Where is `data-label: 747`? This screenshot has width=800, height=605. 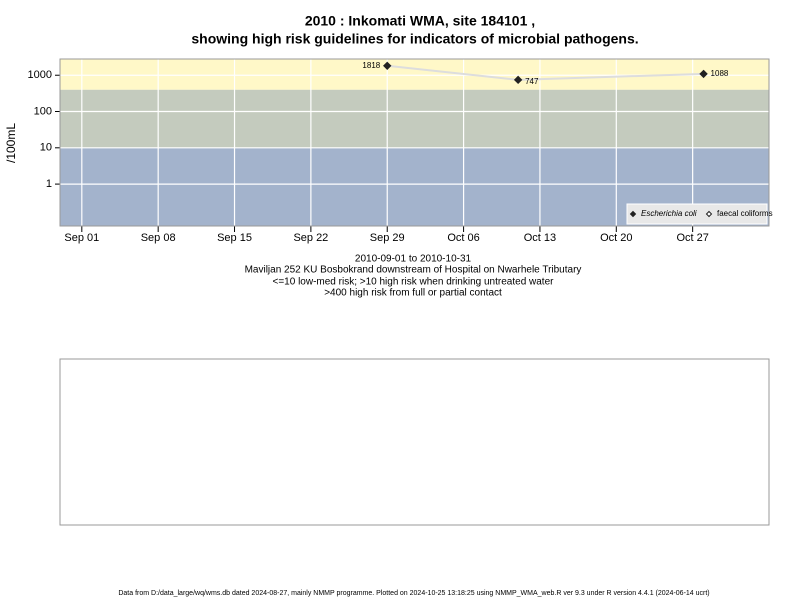
data-label: 747 is located at coordinates (532, 81).